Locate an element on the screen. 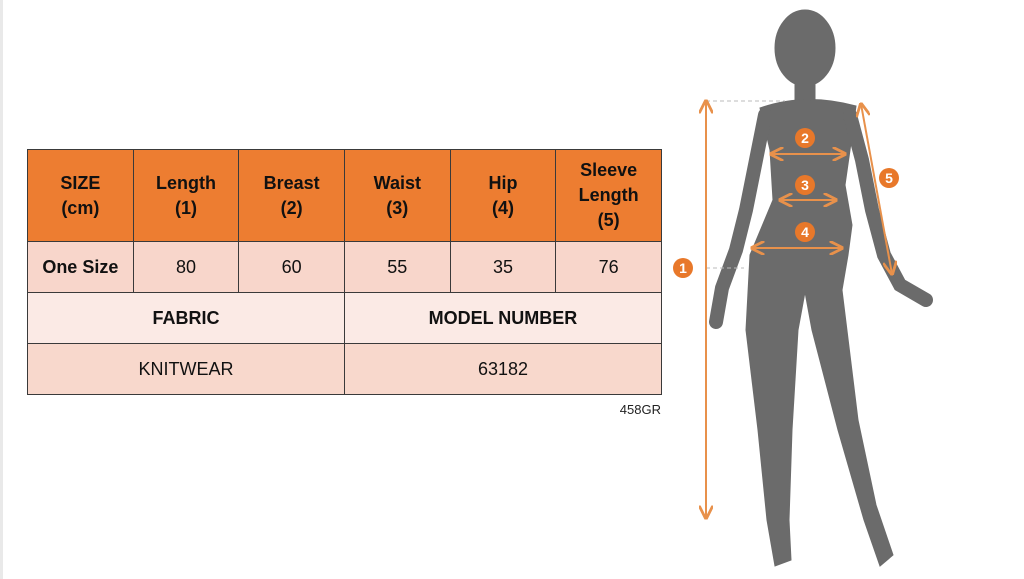 Image resolution: width=1024 pixels, height=579 pixels. page-edge is located at coordinates (1, 289).